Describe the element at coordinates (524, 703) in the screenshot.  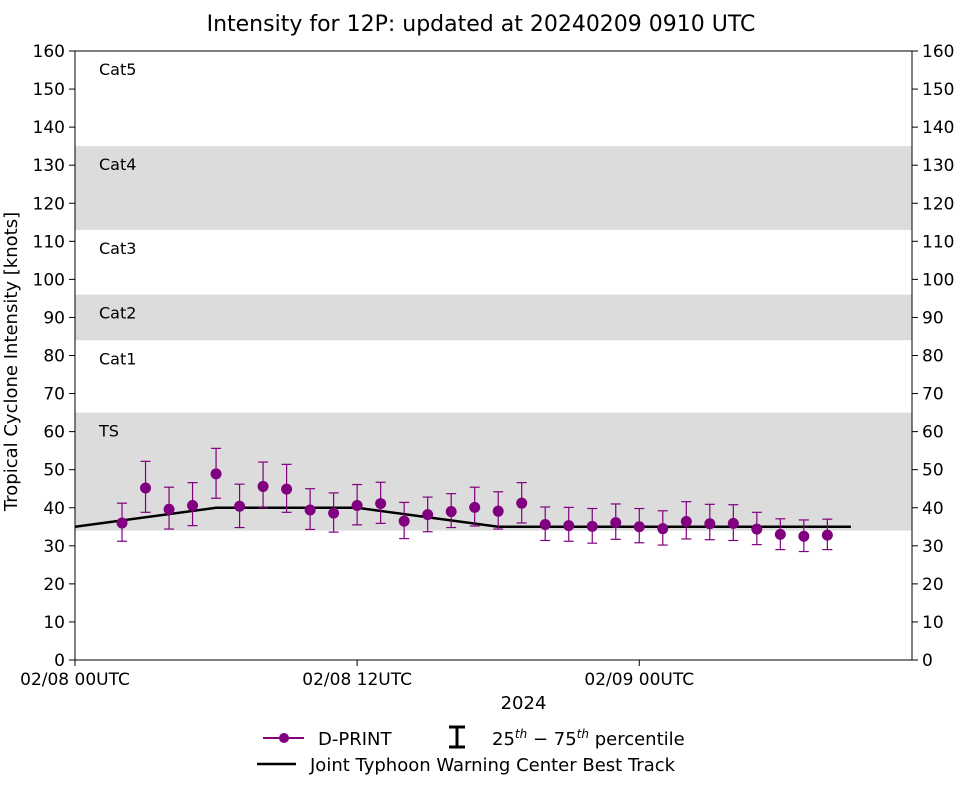
I see `x-axis-label: 2024` at that location.